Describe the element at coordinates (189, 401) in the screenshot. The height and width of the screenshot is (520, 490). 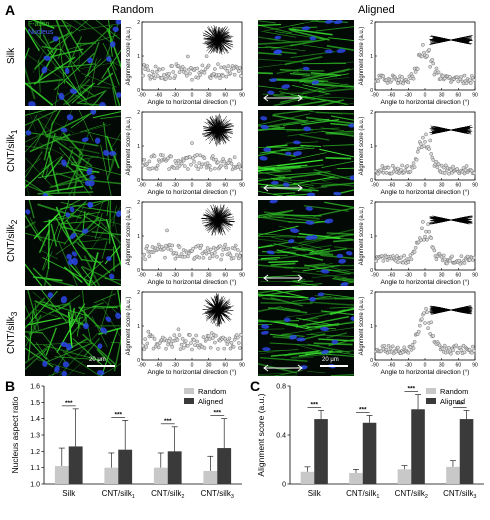
I see `legend-swatch-aligned` at that location.